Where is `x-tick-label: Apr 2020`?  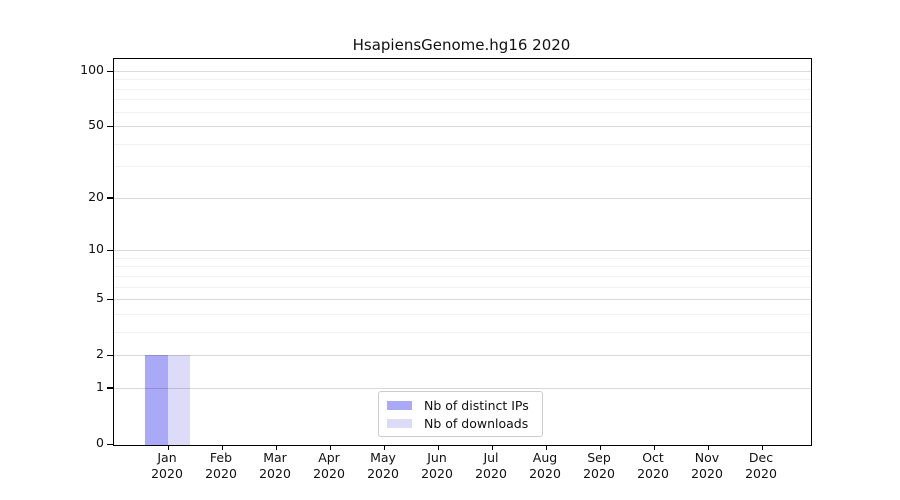 x-tick-label: Apr 2020 is located at coordinates (329, 466).